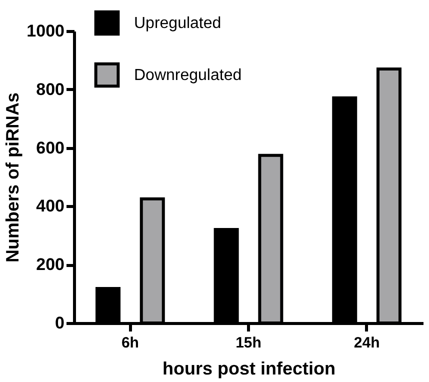 The width and height of the screenshot is (429, 382). What do you see at coordinates (50, 264) in the screenshot?
I see `y-tick-label: 200` at bounding box center [50, 264].